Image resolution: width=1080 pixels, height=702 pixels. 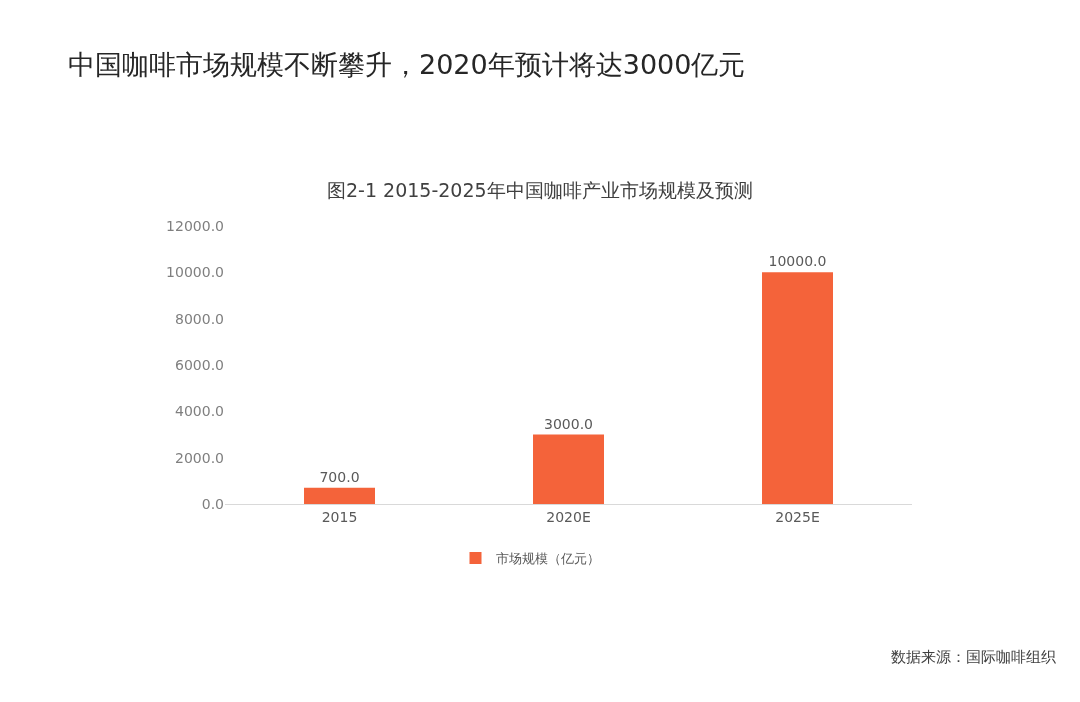 I want to click on source-note: 数据来源：国际咖啡组织, so click(x=973, y=657).